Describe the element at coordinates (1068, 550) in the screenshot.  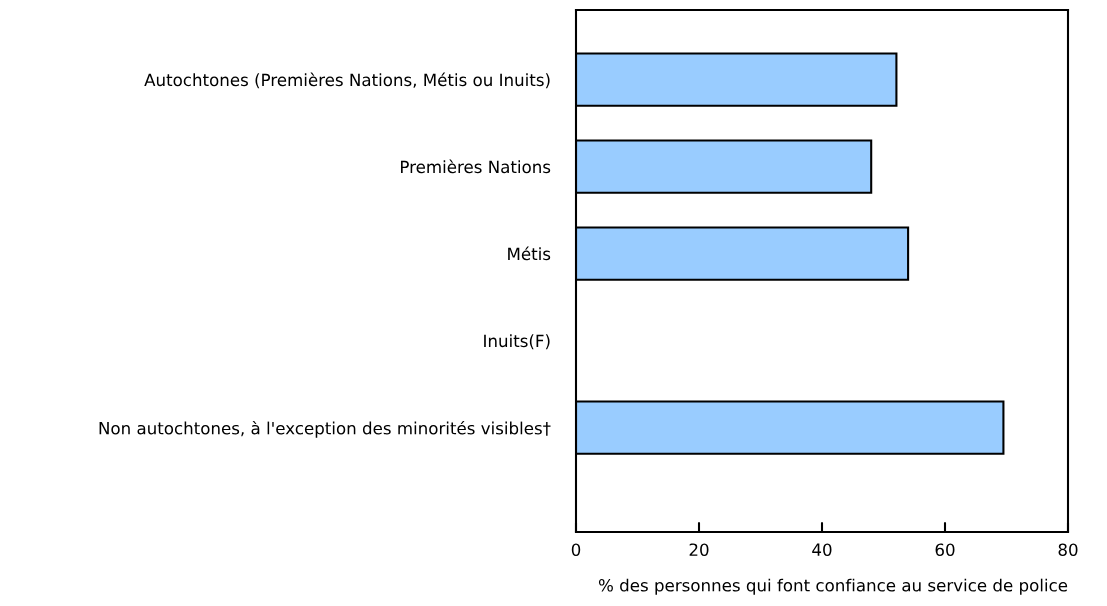
I see `x-tick-label: 80` at that location.